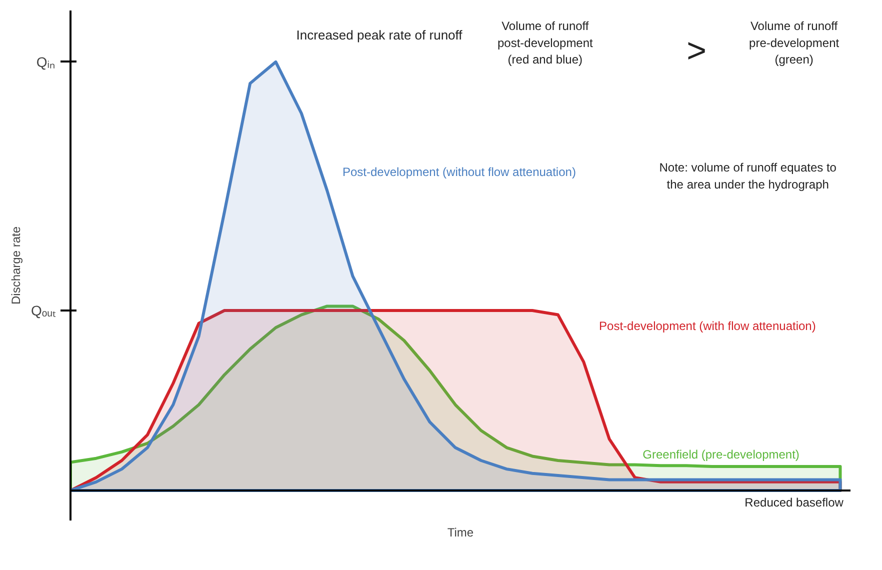  I want to click on annotation: Volume of runoff pre-development (green), so click(794, 43).